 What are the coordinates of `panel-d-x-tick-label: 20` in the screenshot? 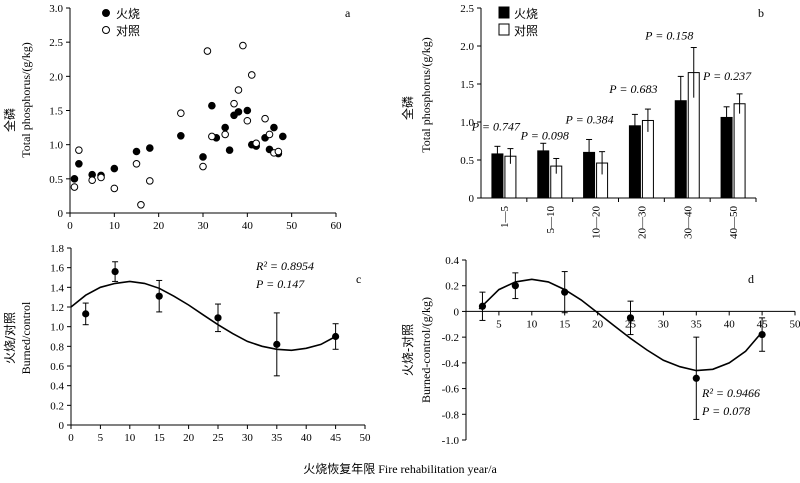 It's located at (598, 324).